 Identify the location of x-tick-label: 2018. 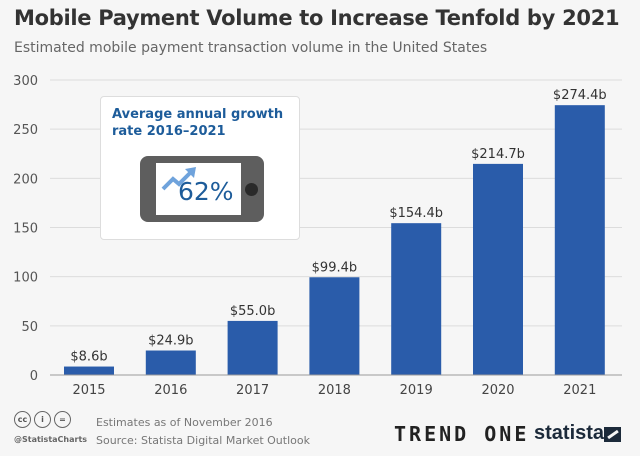
(334, 390).